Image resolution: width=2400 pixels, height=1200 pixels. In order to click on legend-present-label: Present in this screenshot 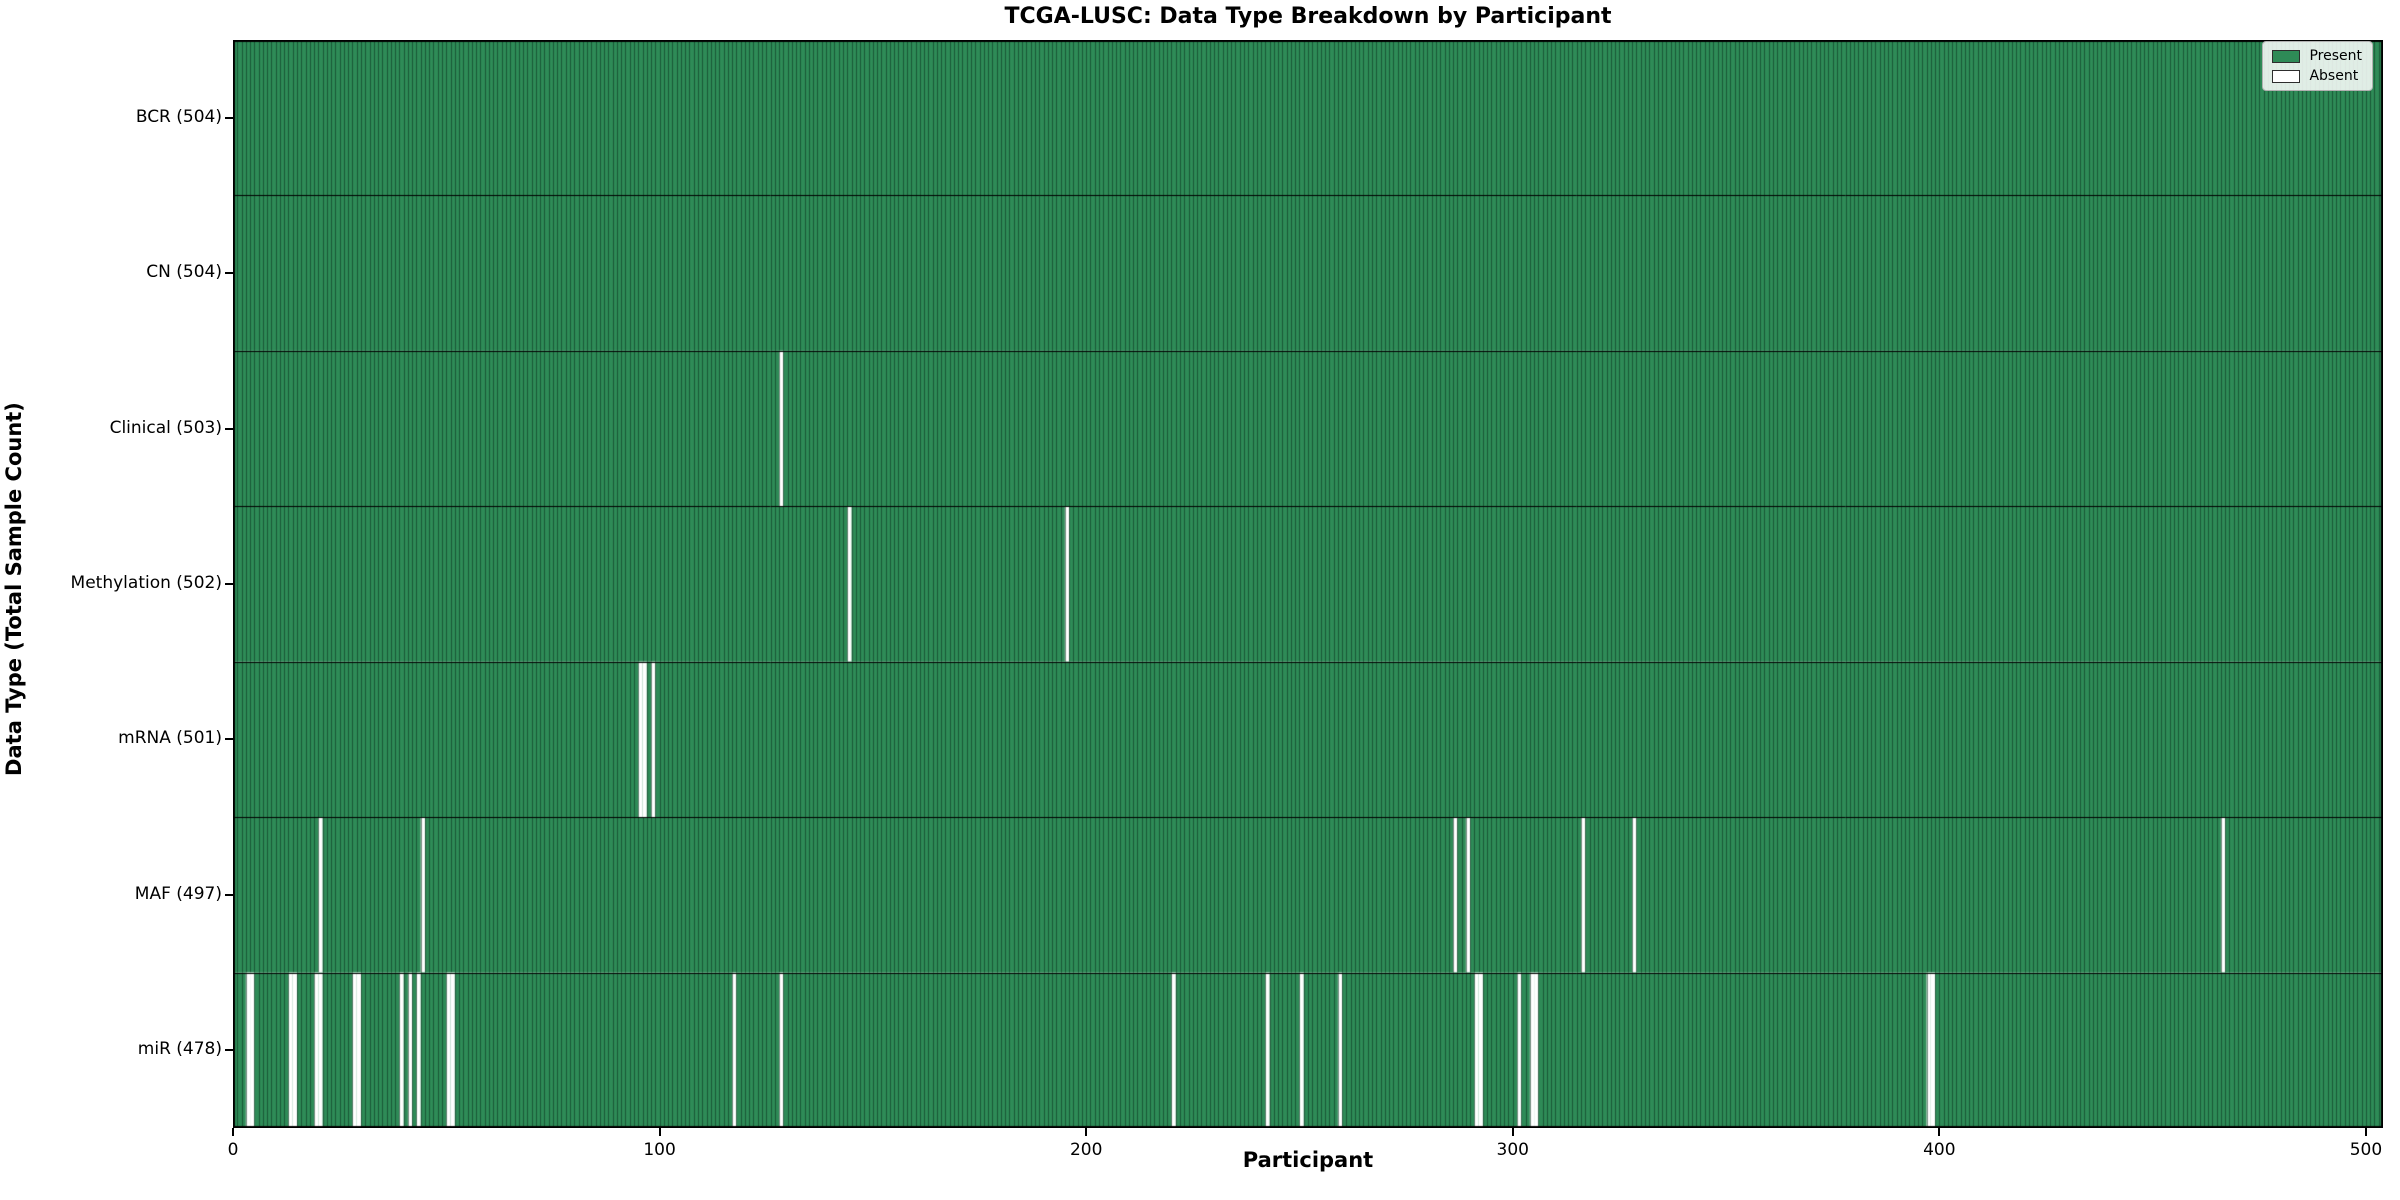, I will do `click(2335, 56)`.